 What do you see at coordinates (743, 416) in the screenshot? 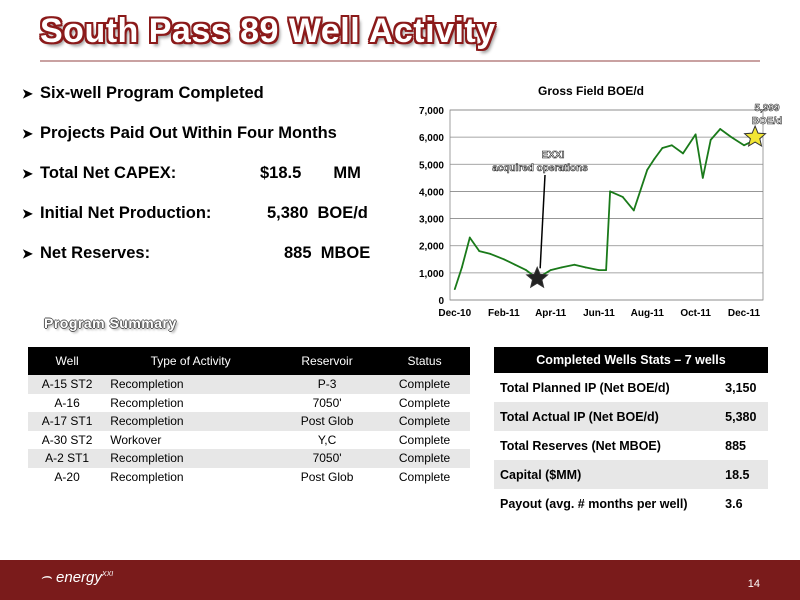
I see `stat-value: 5,380` at bounding box center [743, 416].